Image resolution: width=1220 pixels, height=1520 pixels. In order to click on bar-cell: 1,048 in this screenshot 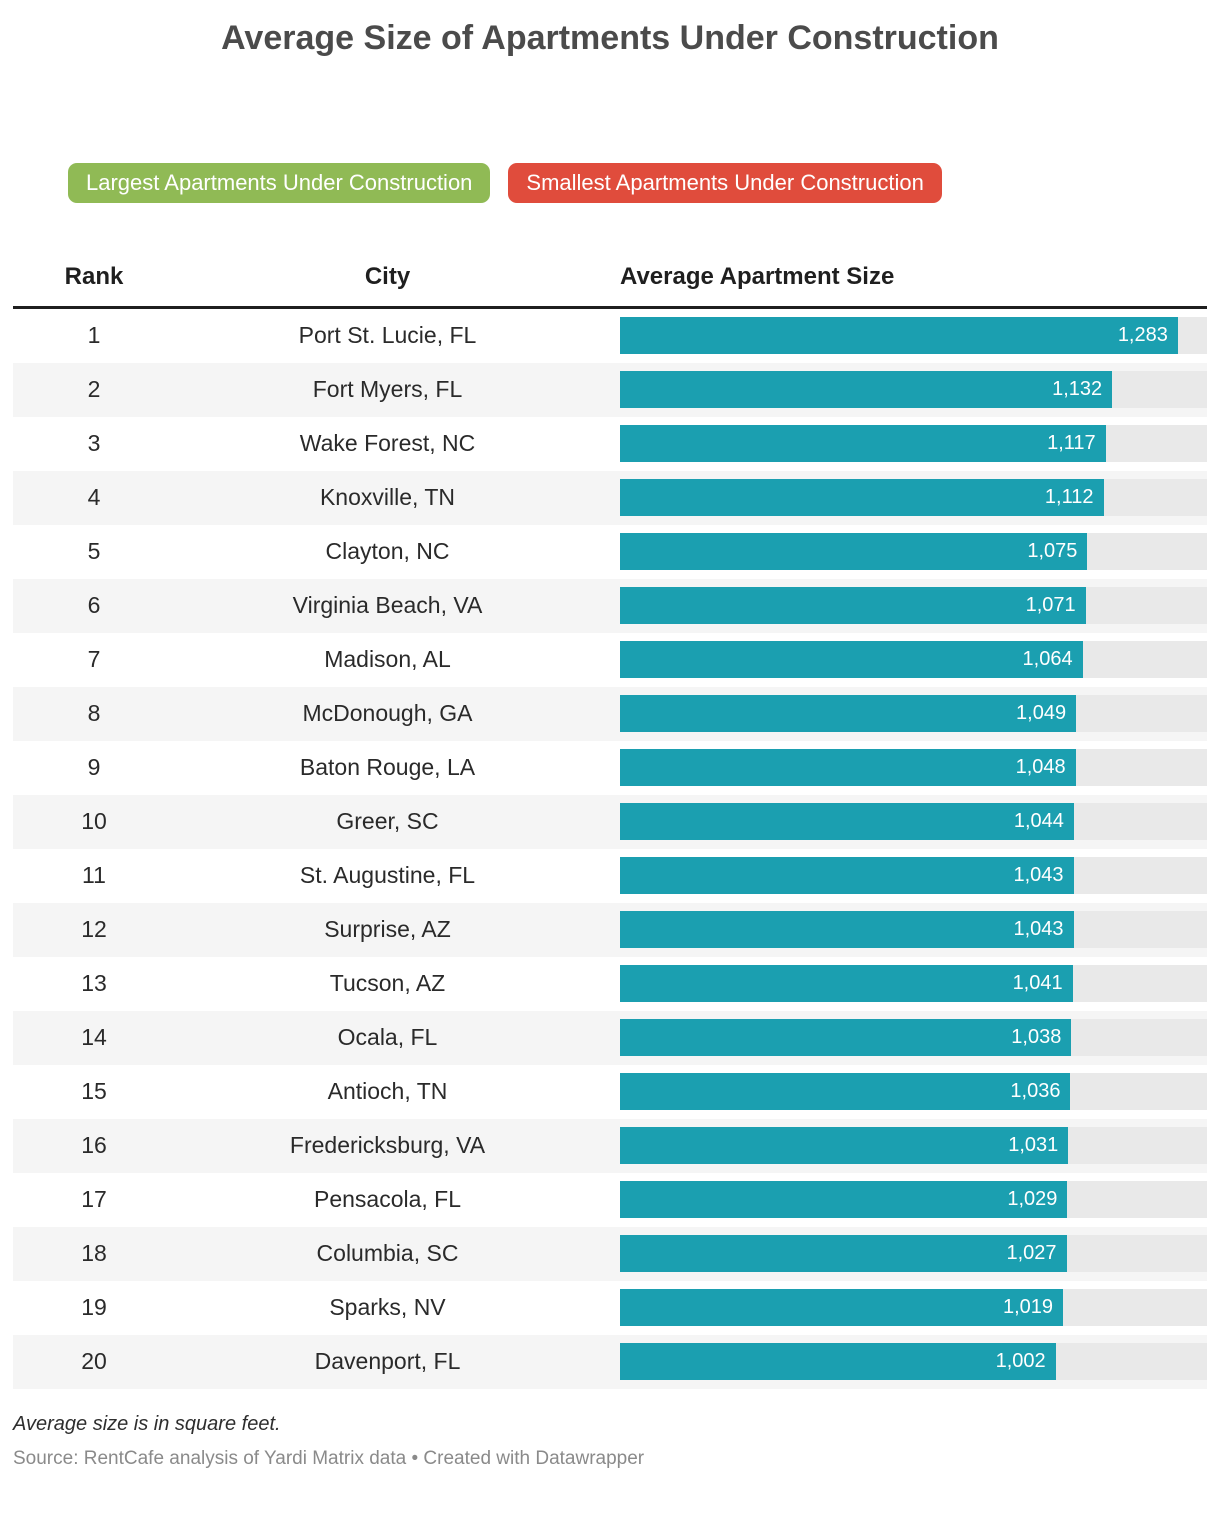, I will do `click(903, 768)`.